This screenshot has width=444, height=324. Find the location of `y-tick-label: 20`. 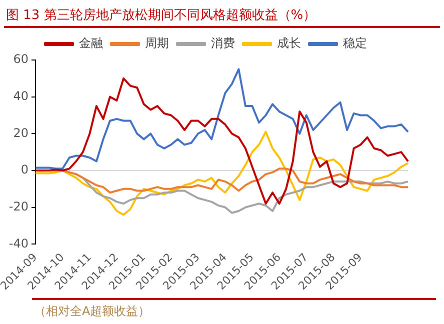

y-tick-label: 20 is located at coordinates (20, 133).